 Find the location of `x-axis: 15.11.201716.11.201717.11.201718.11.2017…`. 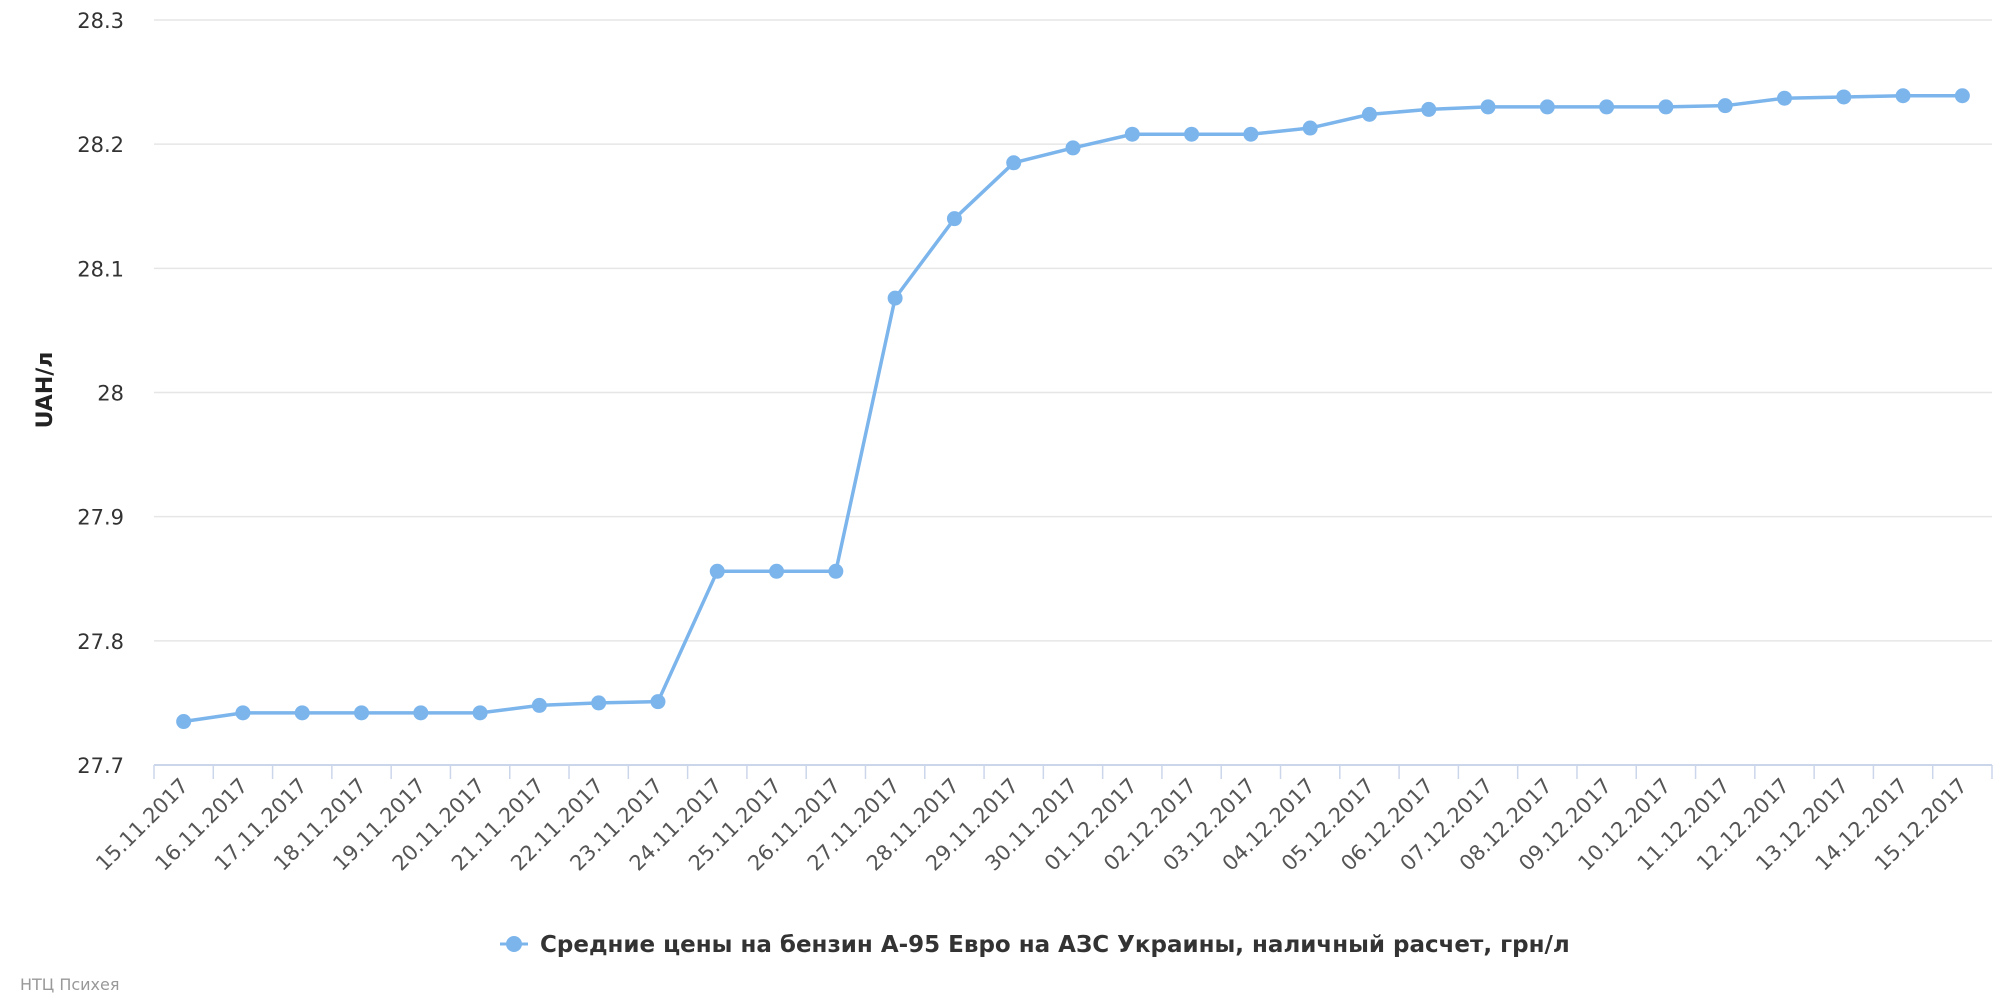

x-axis: 15.11.201716.11.201717.11.201718.11.2017… is located at coordinates (1042, 820).